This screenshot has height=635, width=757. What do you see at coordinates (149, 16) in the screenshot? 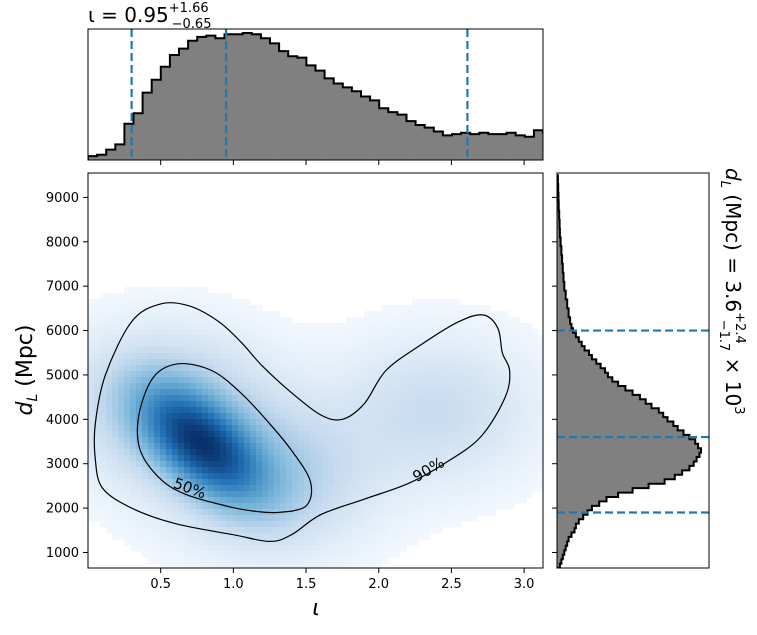
I see `iota-summary-title: ι = 0.95+1.66 −0.65` at bounding box center [149, 16].